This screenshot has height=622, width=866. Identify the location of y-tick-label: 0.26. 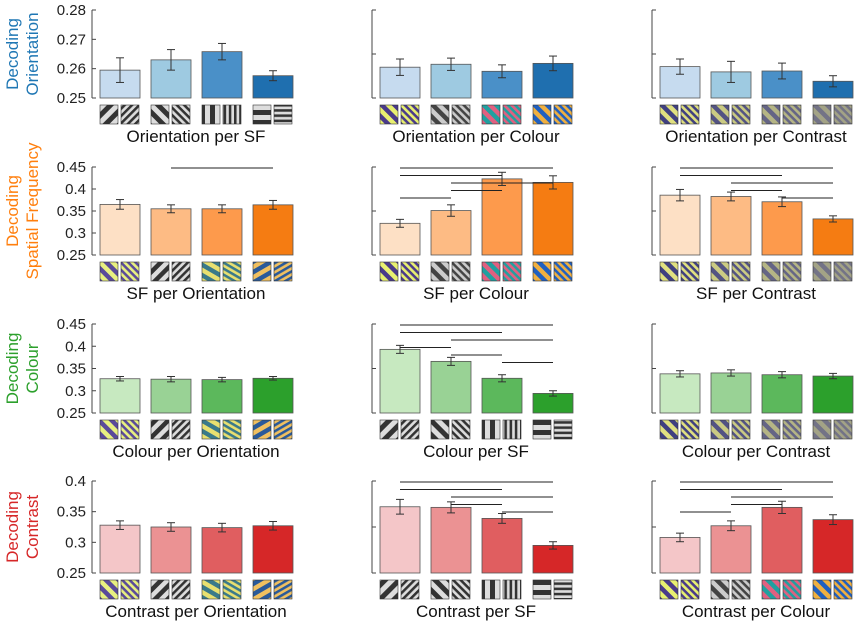
(71, 69).